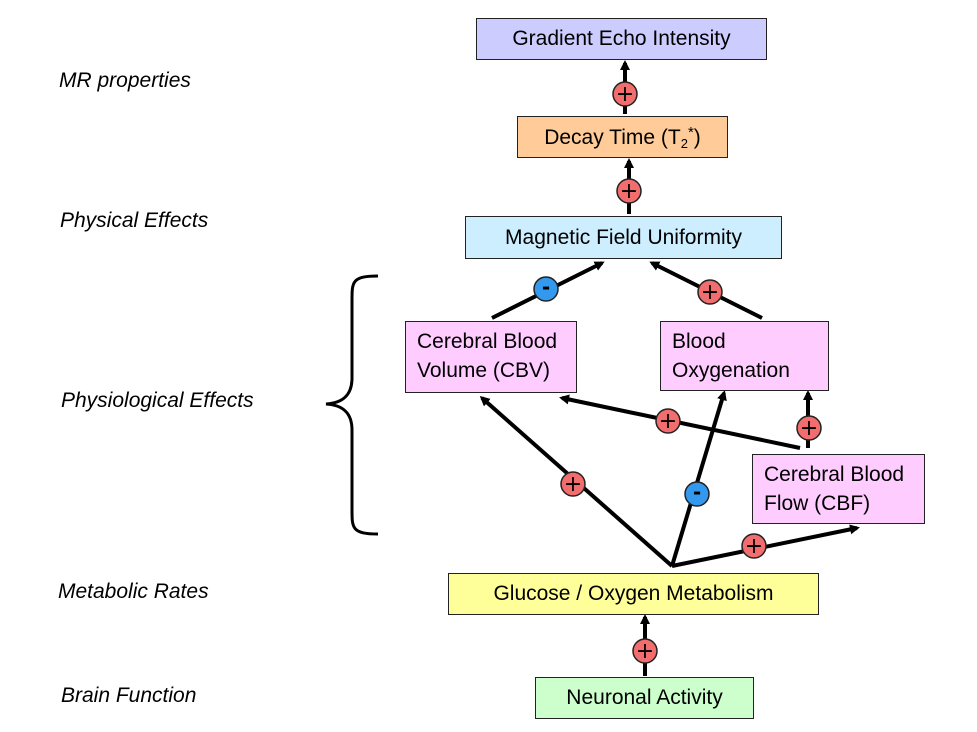 The width and height of the screenshot is (977, 732). I want to click on node-decay-time: Decay Time (T2*), so click(622, 137).